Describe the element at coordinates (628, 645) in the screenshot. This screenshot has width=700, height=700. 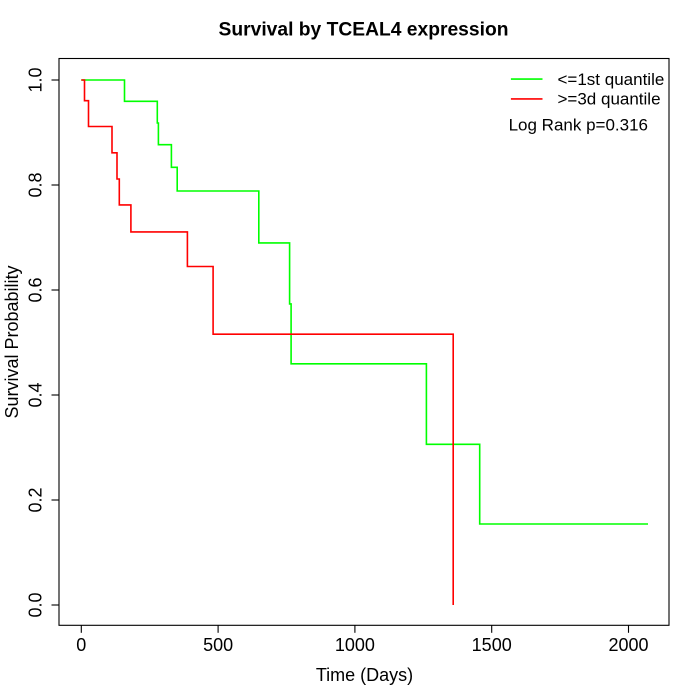
I see `svg-text: 2000` at that location.